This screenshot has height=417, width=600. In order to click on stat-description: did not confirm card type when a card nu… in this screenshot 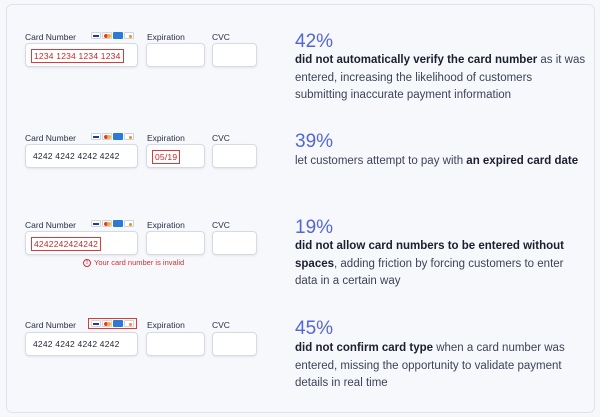, I will do `click(441, 366)`.